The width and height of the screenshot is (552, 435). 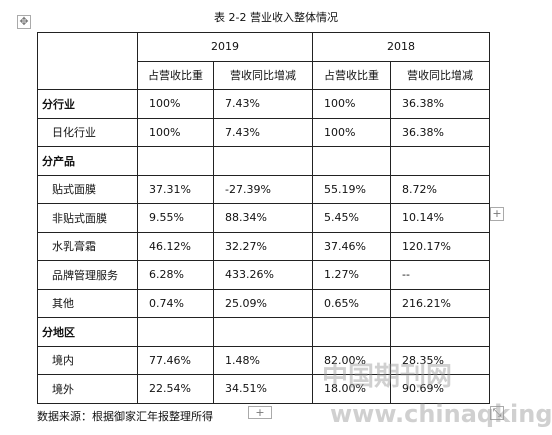 I want to click on cell: 433.26%, so click(x=263, y=275).